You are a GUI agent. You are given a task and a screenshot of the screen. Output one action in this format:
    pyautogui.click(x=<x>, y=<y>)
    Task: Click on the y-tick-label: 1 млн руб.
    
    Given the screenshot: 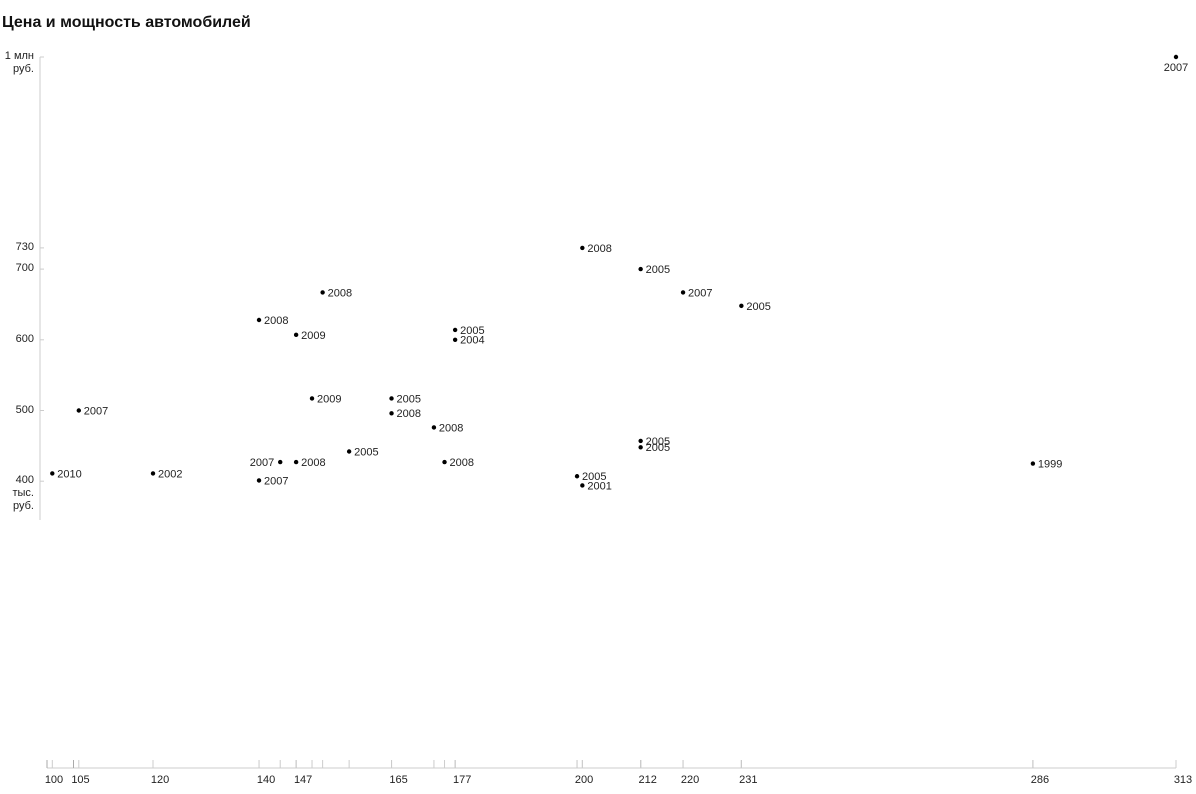 What is the action you would take?
    pyautogui.click(x=19, y=62)
    